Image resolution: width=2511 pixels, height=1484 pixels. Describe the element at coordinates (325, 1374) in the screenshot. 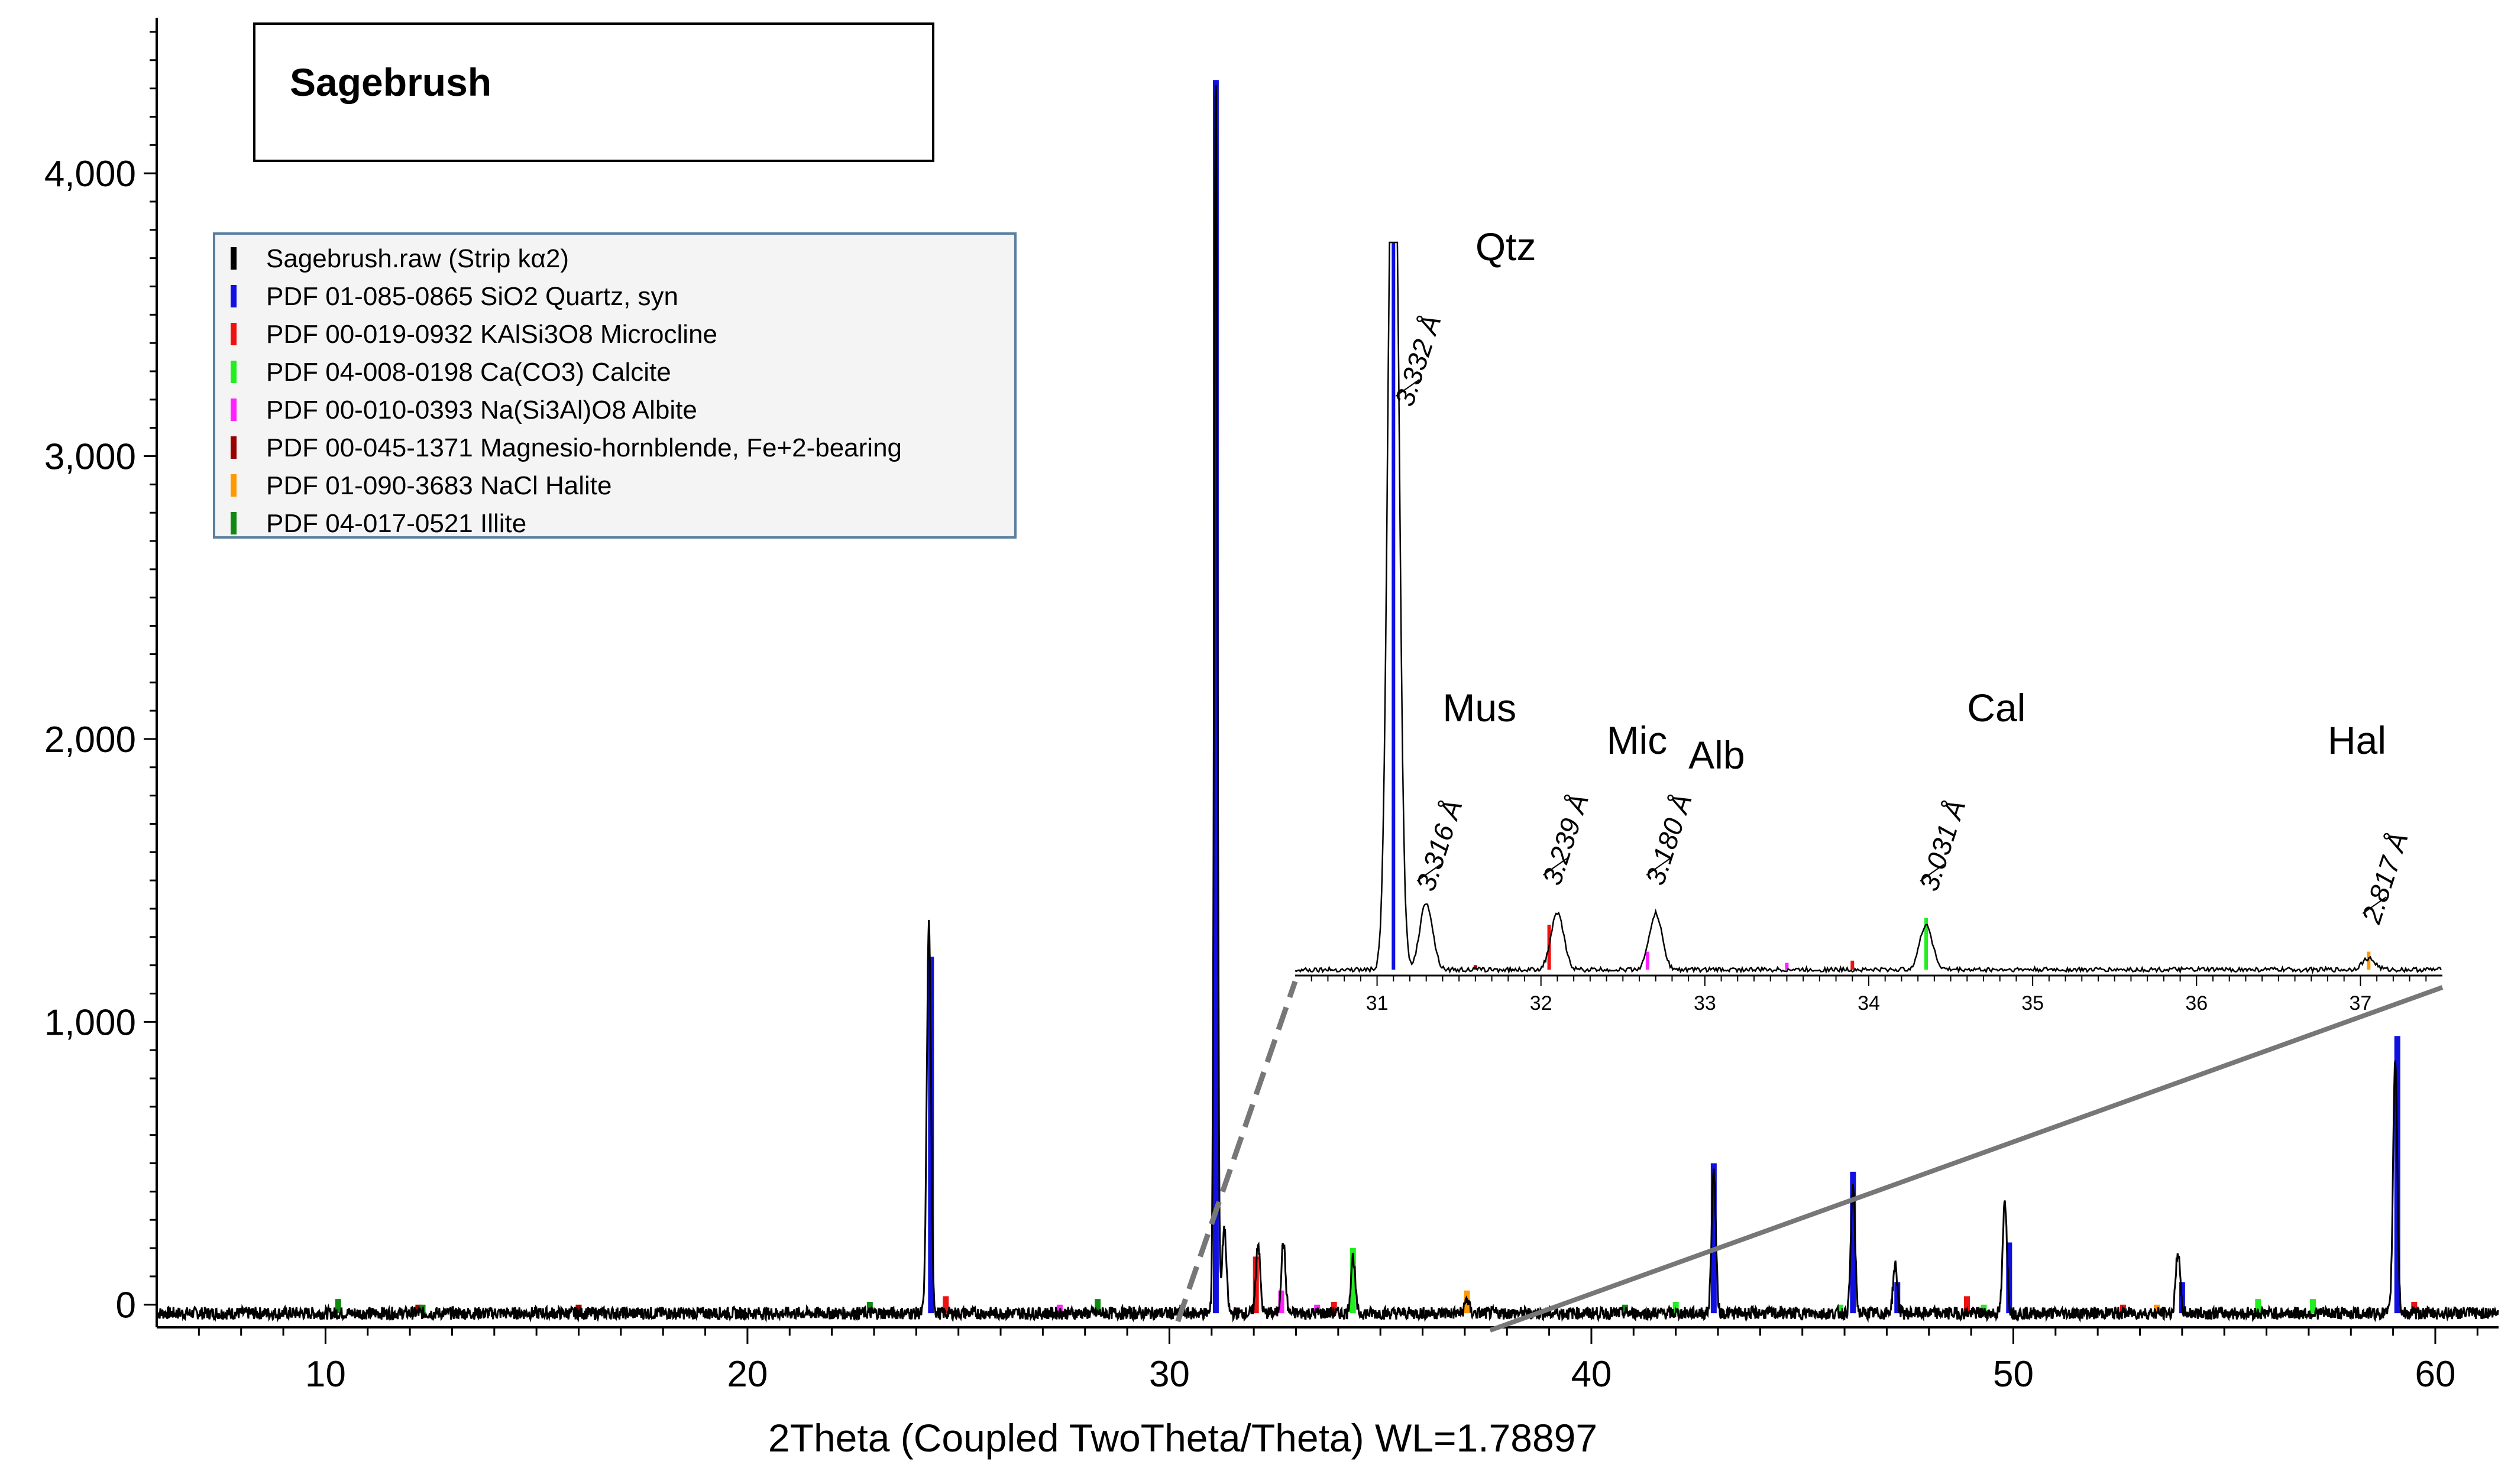

I see `x-tick-label: 10` at that location.